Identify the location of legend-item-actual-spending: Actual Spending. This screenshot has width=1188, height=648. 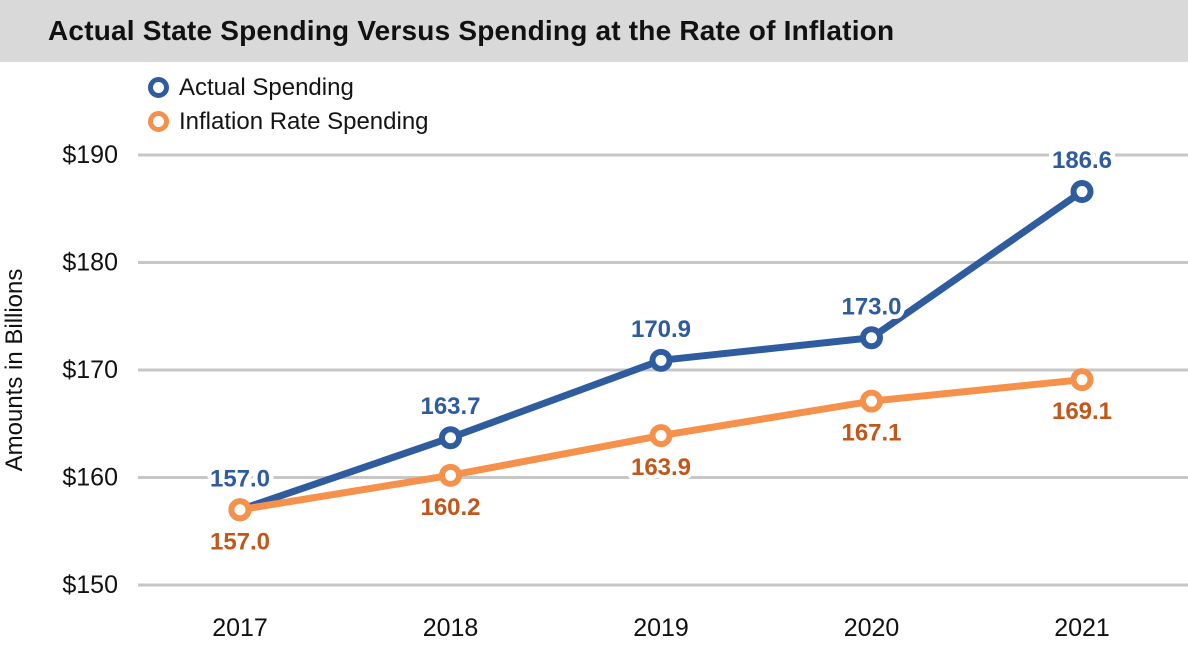
(288, 87).